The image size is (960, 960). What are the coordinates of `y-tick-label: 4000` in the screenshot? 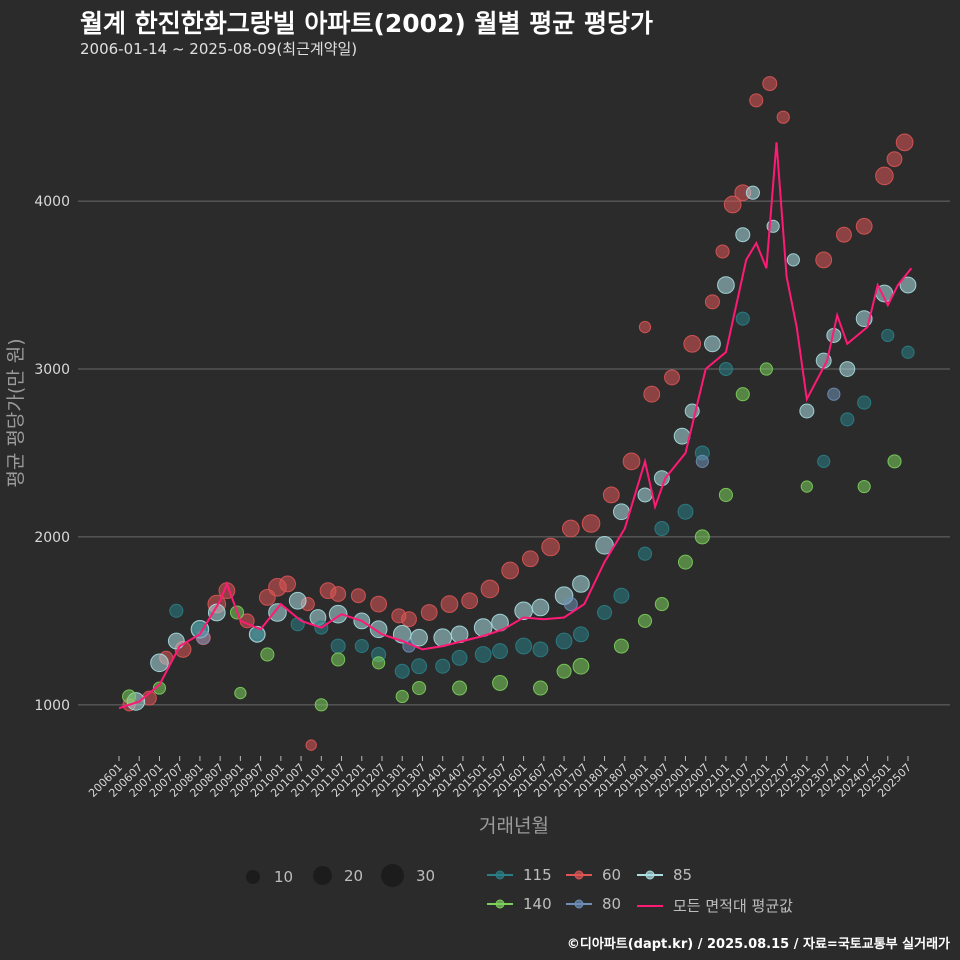 It's located at (52, 202).